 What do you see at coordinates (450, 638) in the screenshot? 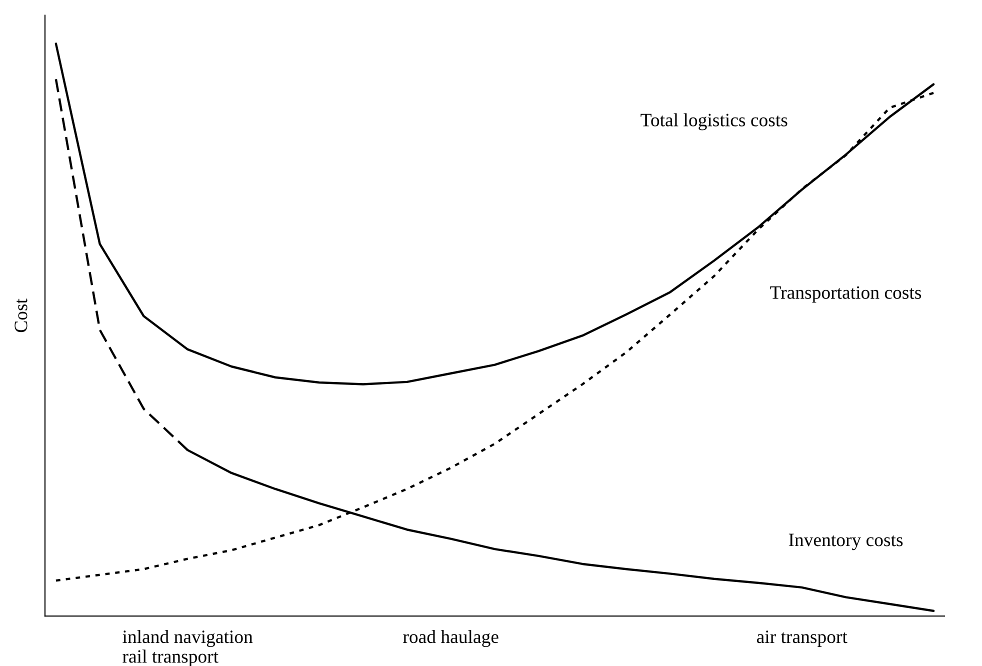
I see `x-tick-label: road haulage` at bounding box center [450, 638].